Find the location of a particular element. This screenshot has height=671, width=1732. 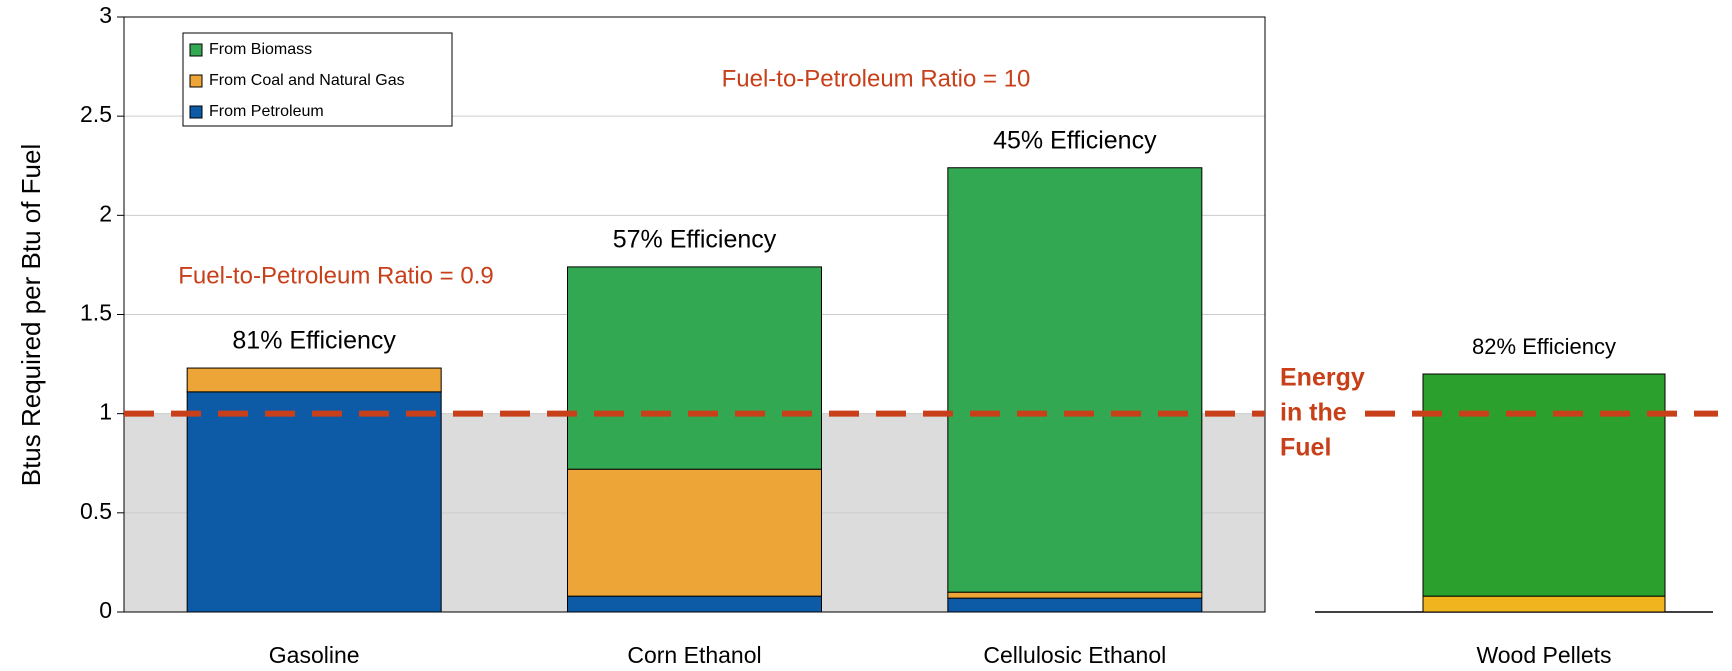

x-tick-label: Corn Ethanol is located at coordinates (694, 655).